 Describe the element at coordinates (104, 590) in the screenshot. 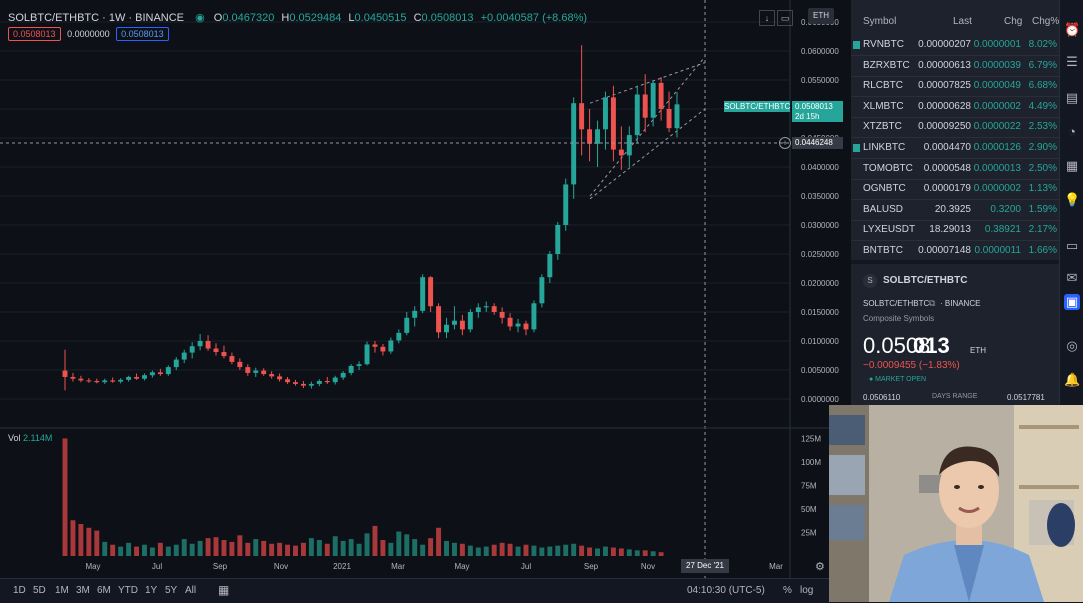

I see `timeframe-6m: 6M` at that location.